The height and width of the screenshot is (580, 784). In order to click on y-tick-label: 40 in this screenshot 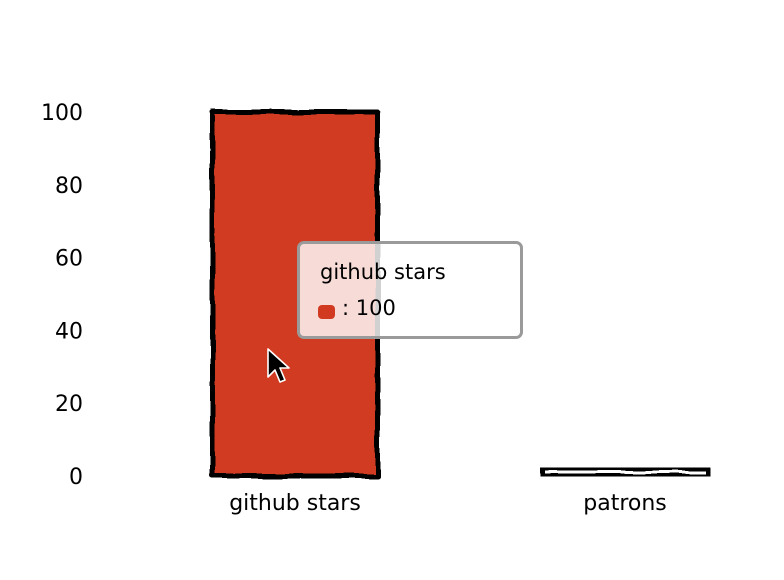, I will do `click(69, 331)`.